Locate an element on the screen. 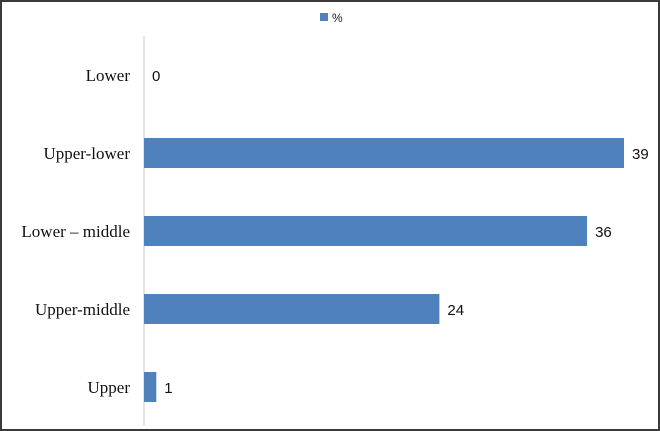  category-label: Upper-middle is located at coordinates (82, 309).